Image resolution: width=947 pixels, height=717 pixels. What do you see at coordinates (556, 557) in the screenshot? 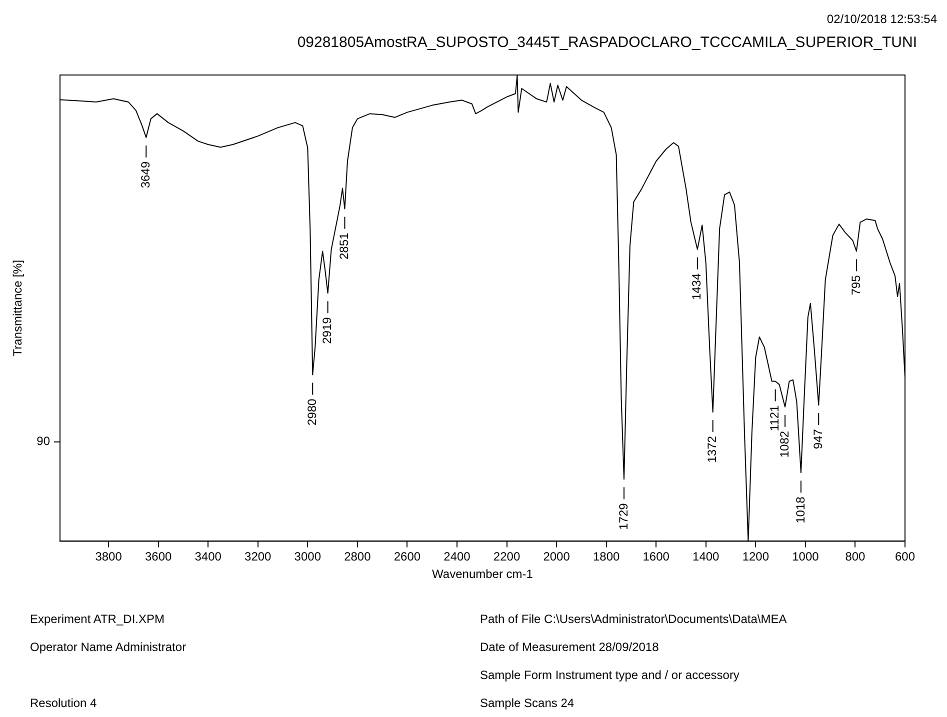
I see `x-tick-label: 2000` at bounding box center [556, 557].